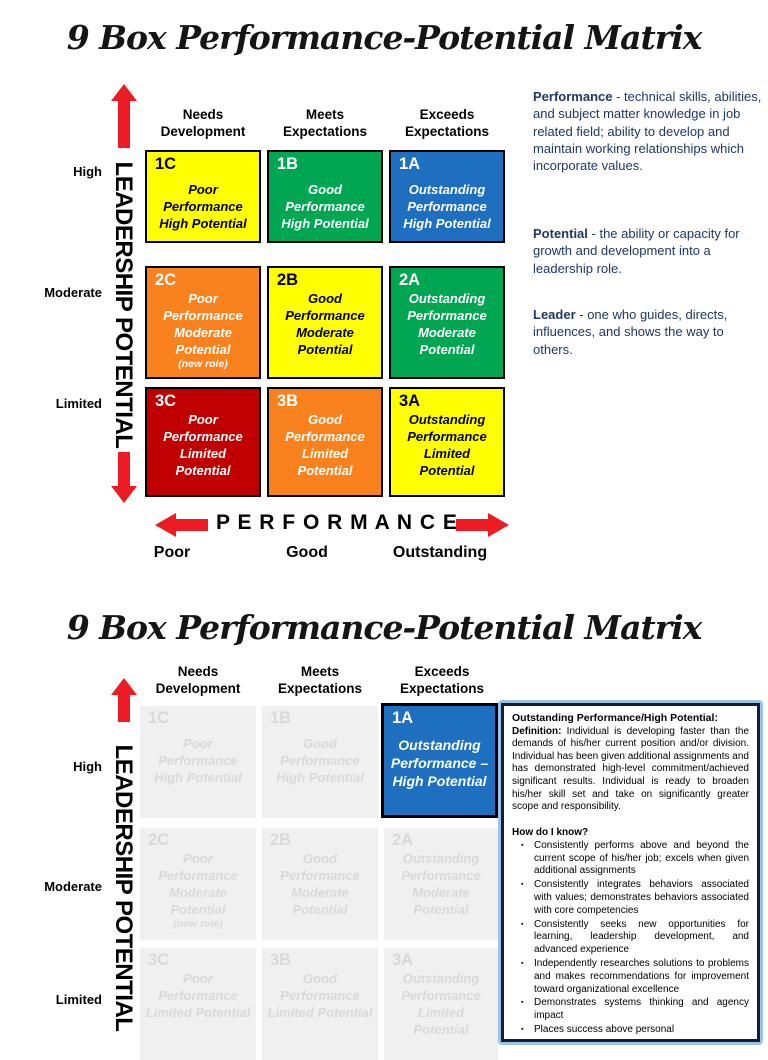 The width and height of the screenshot is (768, 1060). I want to click on column-header-line: Development, so click(198, 689).